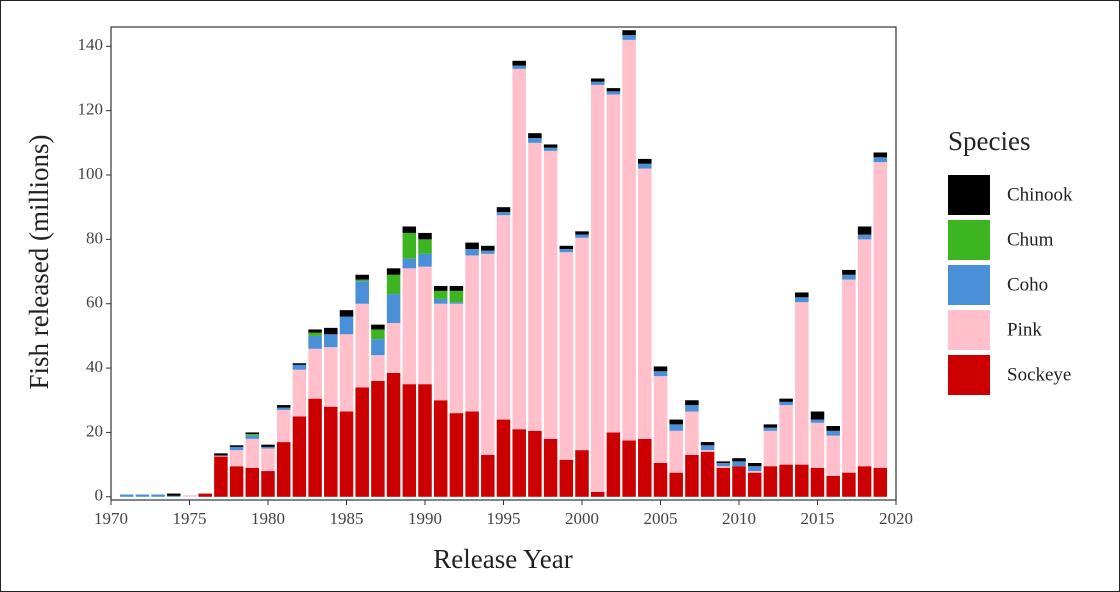 The height and width of the screenshot is (592, 1120). What do you see at coordinates (425, 518) in the screenshot?
I see `x-tick-label: 1990` at bounding box center [425, 518].